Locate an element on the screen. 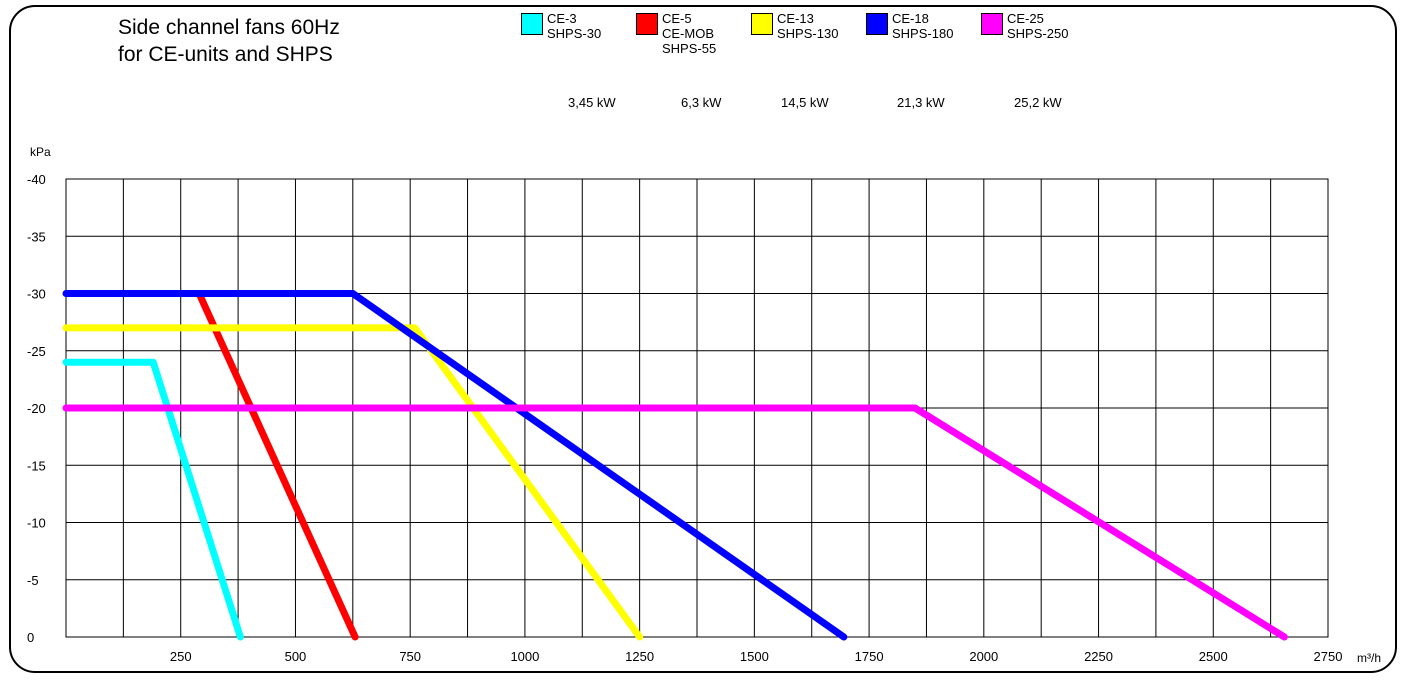 The width and height of the screenshot is (1405, 680). legend-label-line: CE-18 is located at coordinates (910, 18).